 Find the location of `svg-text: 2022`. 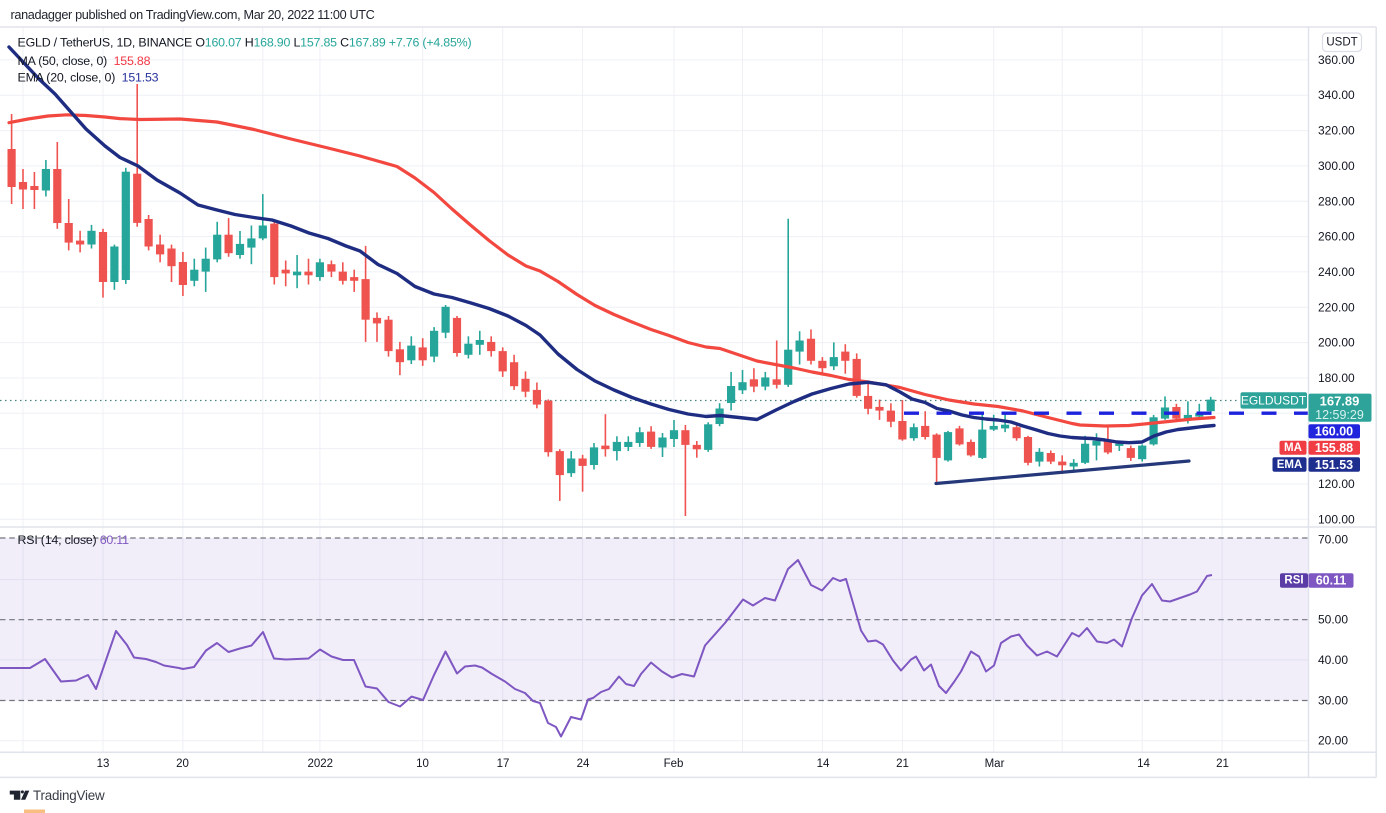

svg-text: 2022 is located at coordinates (321, 764).